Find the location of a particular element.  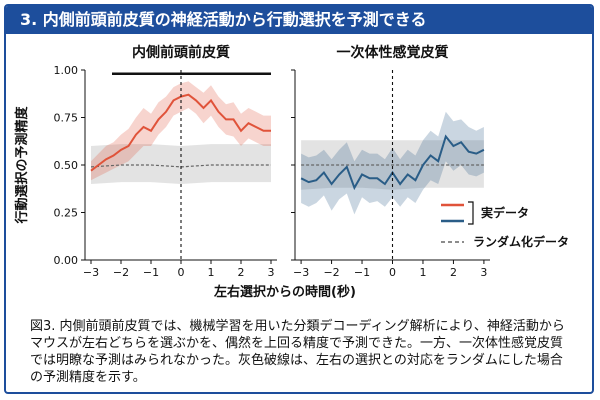

x-axis-label: 左右選択からの時間(秒) is located at coordinates (285, 292).